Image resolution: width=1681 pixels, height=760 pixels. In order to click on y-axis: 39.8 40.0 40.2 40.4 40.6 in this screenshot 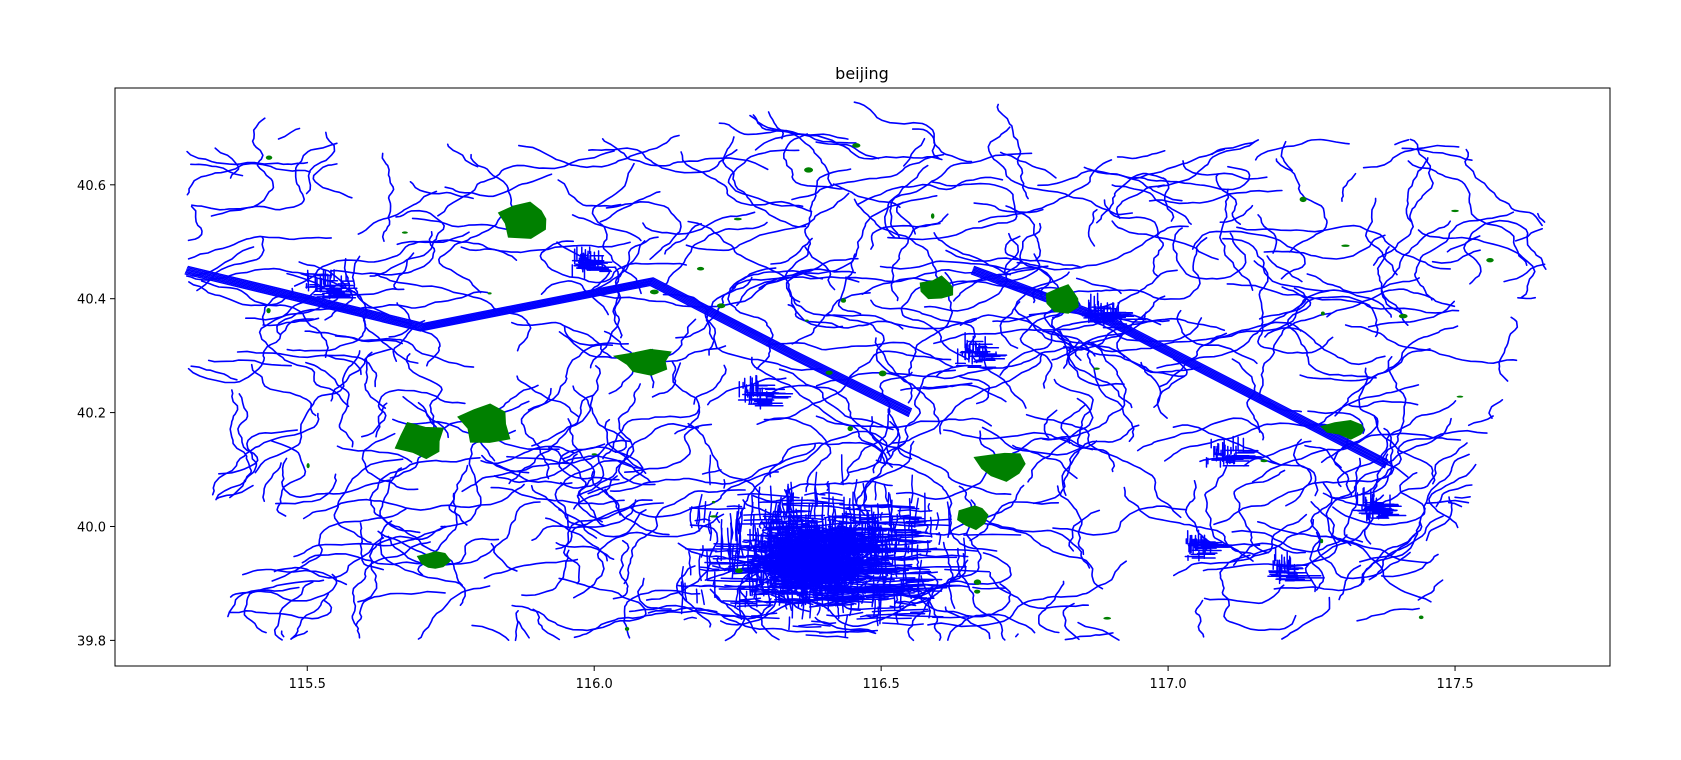, I will do `click(96, 414)`.